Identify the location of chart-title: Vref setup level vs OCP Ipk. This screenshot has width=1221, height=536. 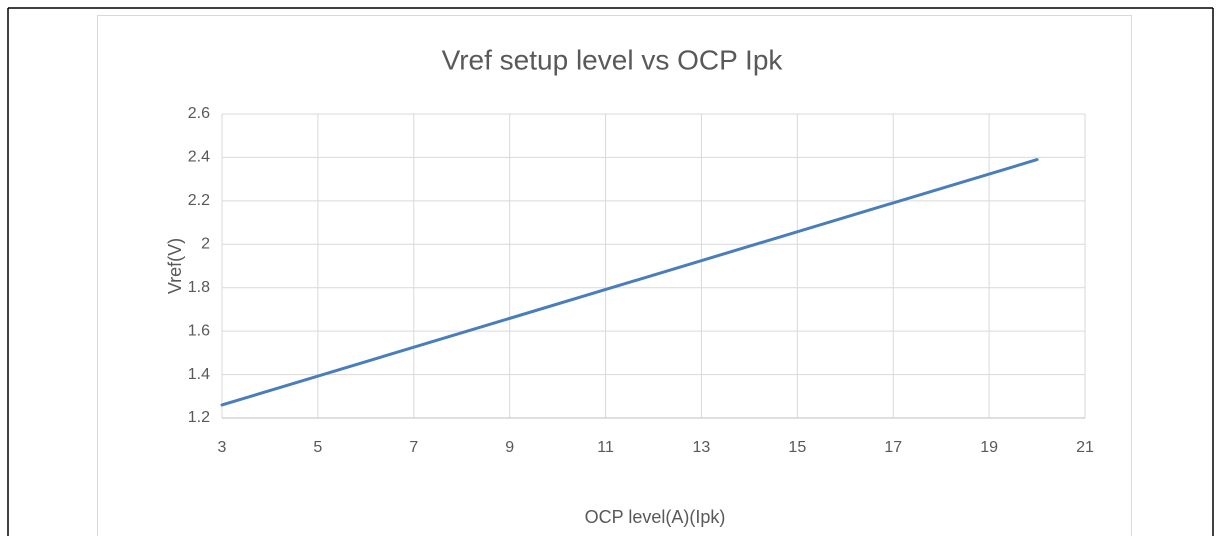
(613, 59).